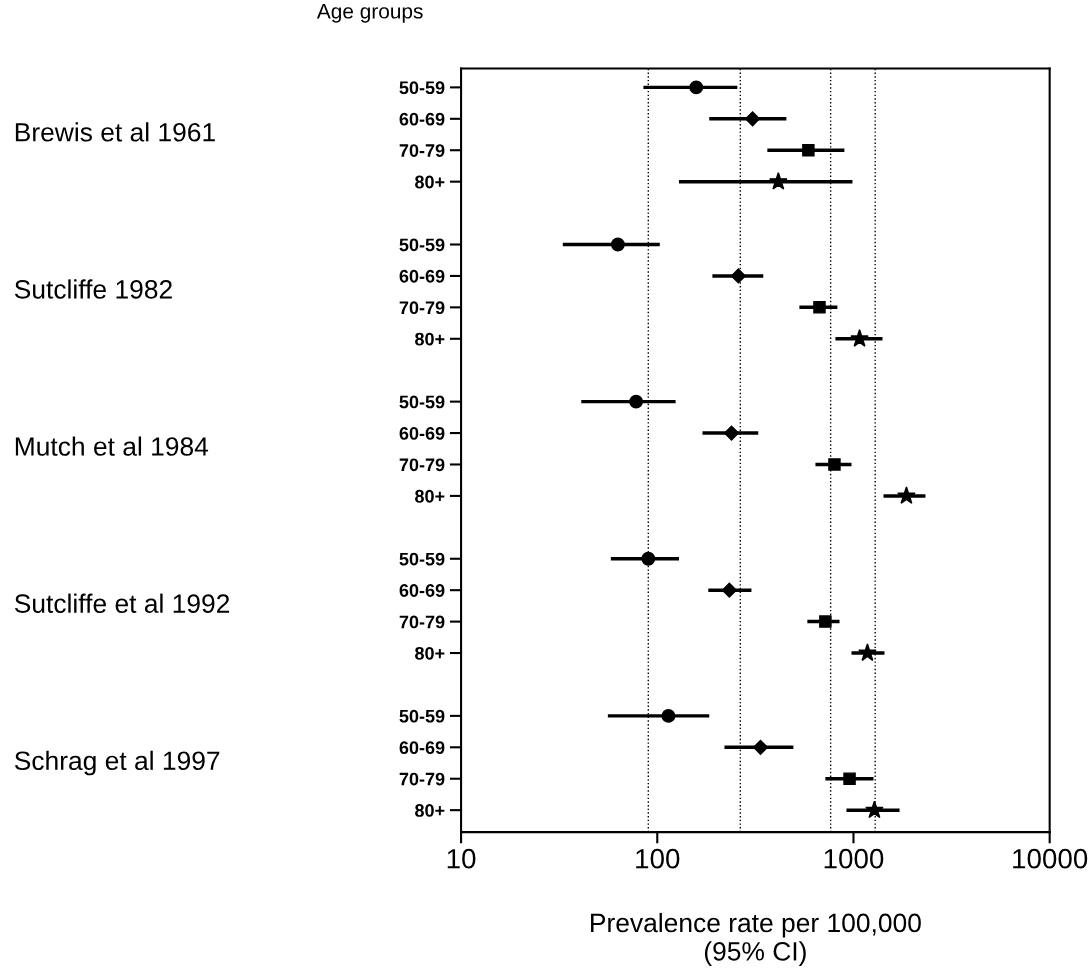 This screenshot has height=979, width=1090. I want to click on text: Schrag et al 1997, so click(117, 763).